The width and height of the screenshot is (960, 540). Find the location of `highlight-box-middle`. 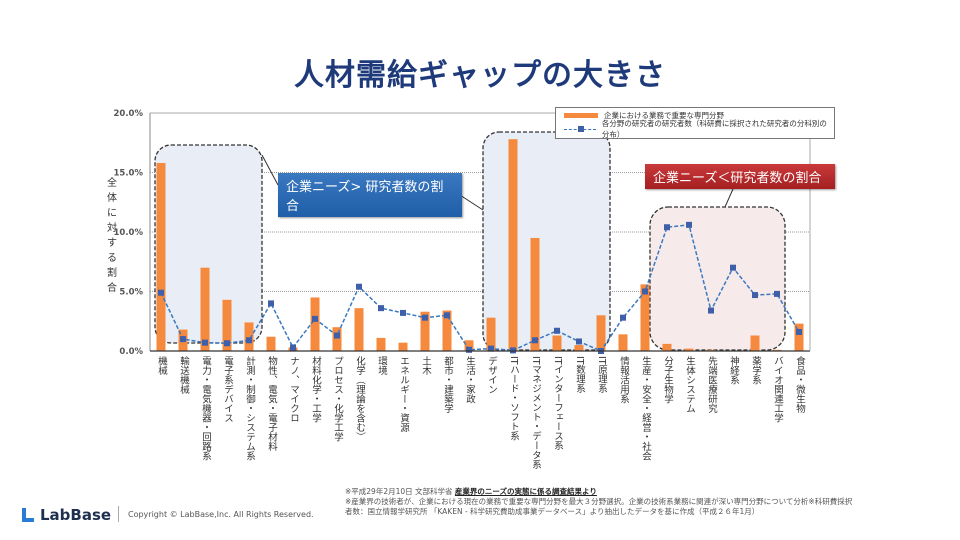

highlight-box-middle is located at coordinates (546, 241).